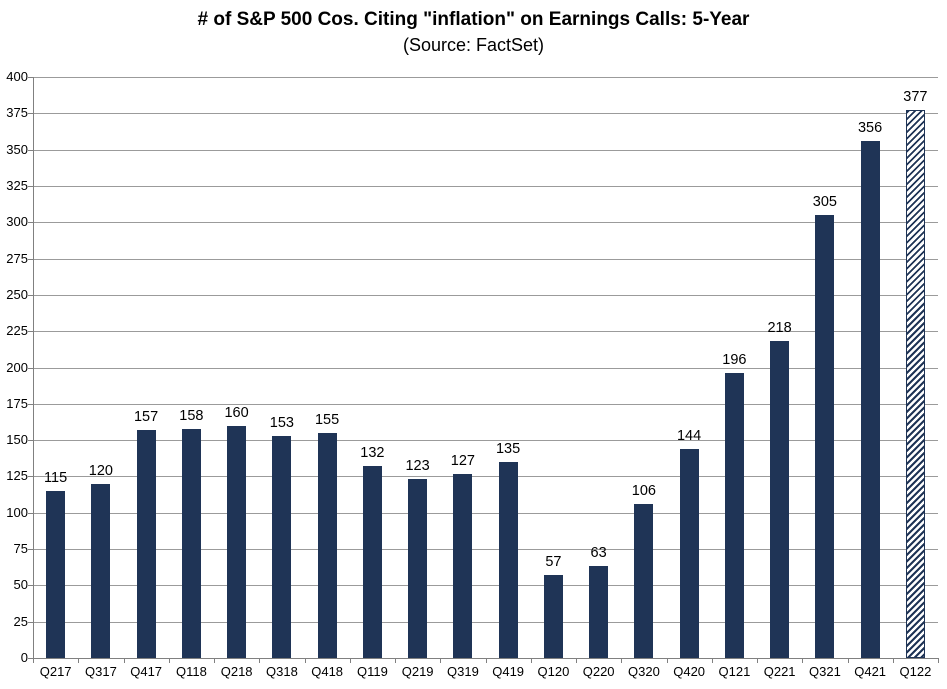 Image resolution: width=947 pixels, height=689 pixels. I want to click on y-tick-label: 75, so click(20, 548).